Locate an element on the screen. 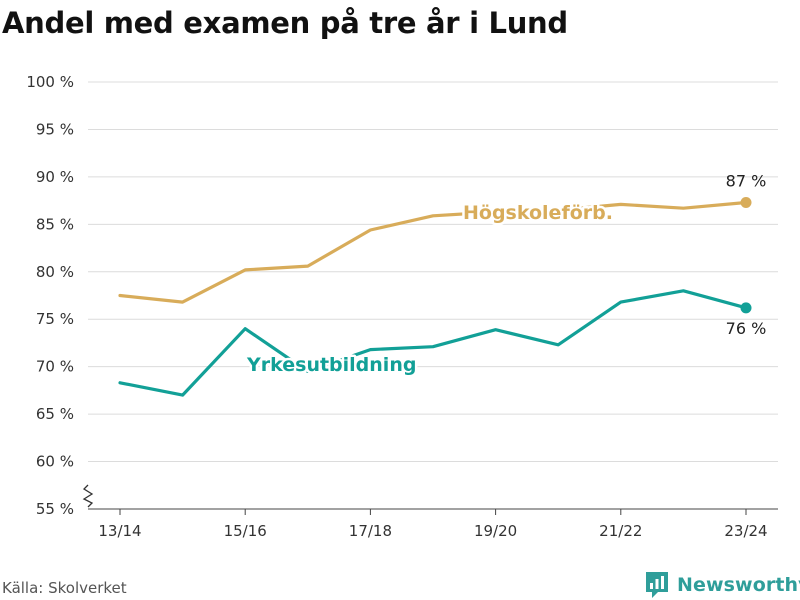 The width and height of the screenshot is (800, 600). chart-title: Andel med examen på tre år i Lund is located at coordinates (285, 23).